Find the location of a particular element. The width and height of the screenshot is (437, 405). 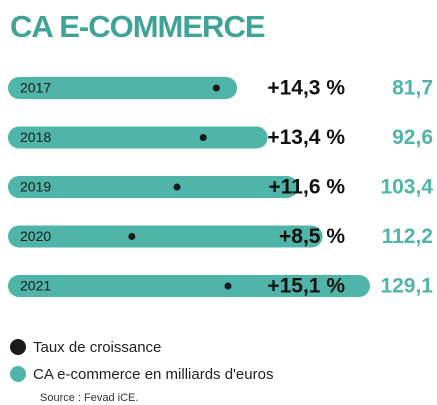

value-label: 103,4 is located at coordinates (406, 187).